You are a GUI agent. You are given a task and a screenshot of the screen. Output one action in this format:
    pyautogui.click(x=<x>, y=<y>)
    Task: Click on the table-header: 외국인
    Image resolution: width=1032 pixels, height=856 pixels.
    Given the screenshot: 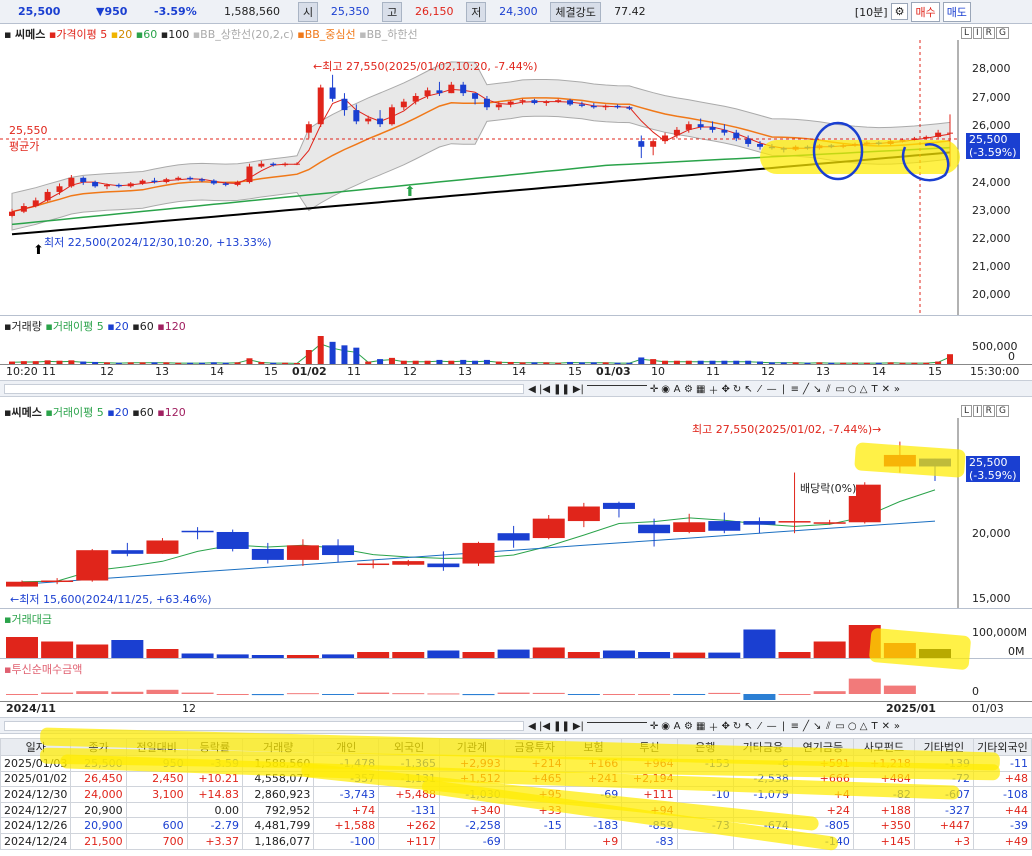 What is the action you would take?
    pyautogui.click(x=409, y=747)
    